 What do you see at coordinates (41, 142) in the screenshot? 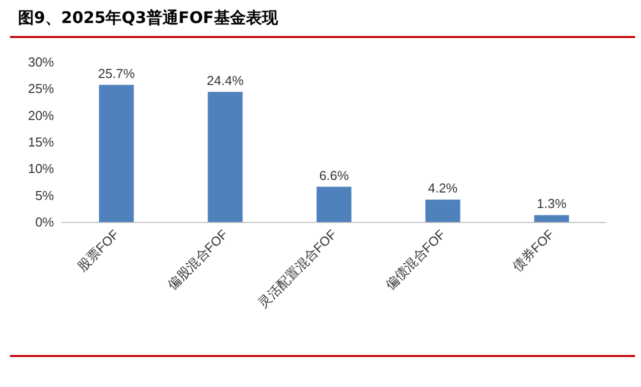
I see `y-tick-label: 15%` at bounding box center [41, 142].